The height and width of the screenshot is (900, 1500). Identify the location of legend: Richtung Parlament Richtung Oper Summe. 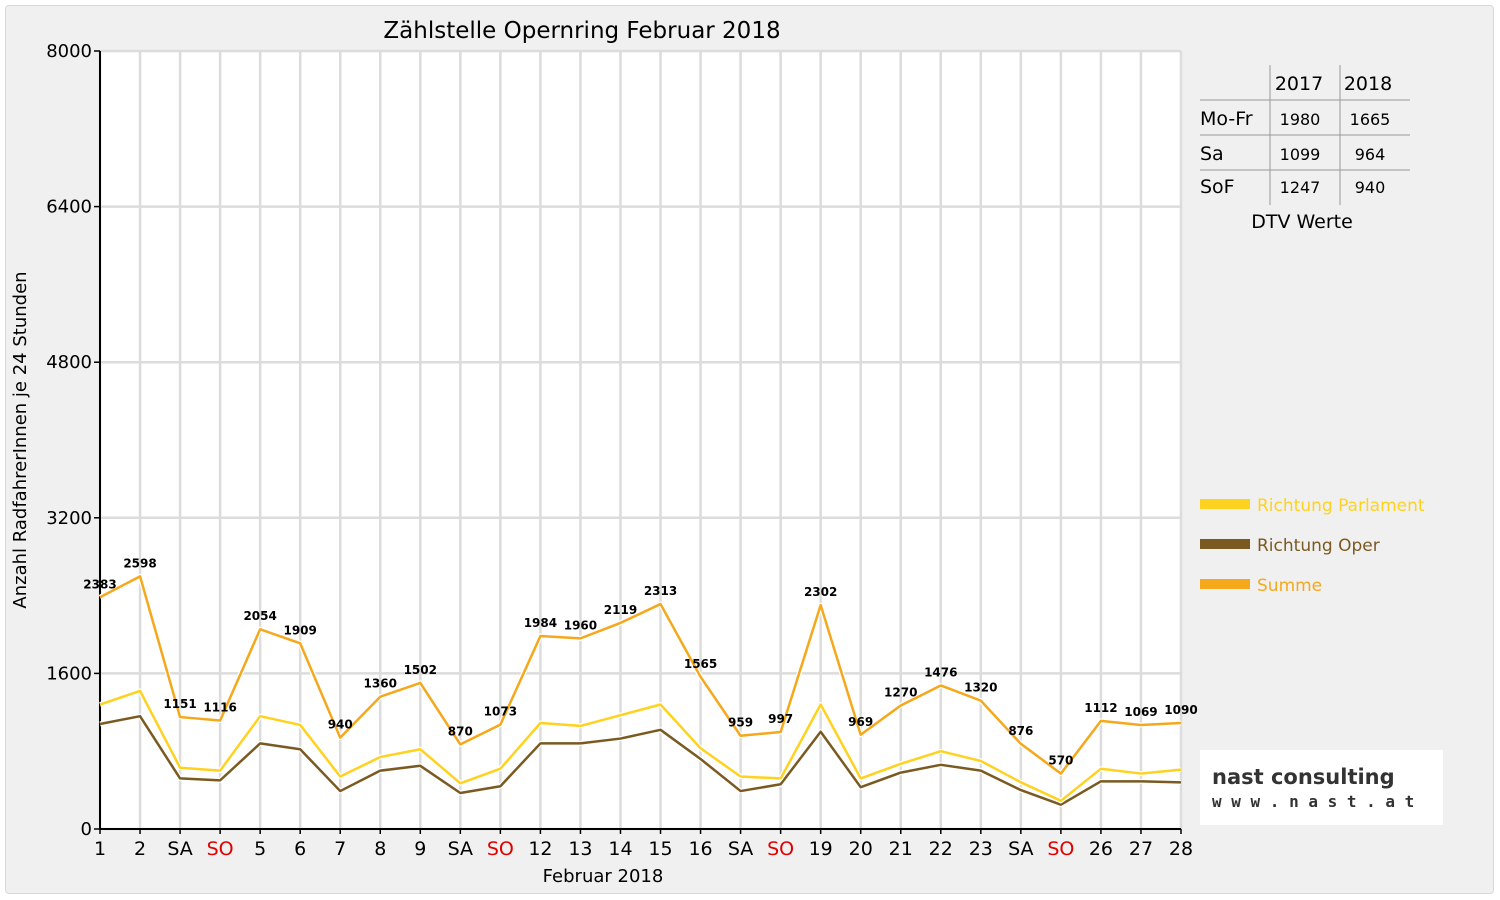
(1312, 546).